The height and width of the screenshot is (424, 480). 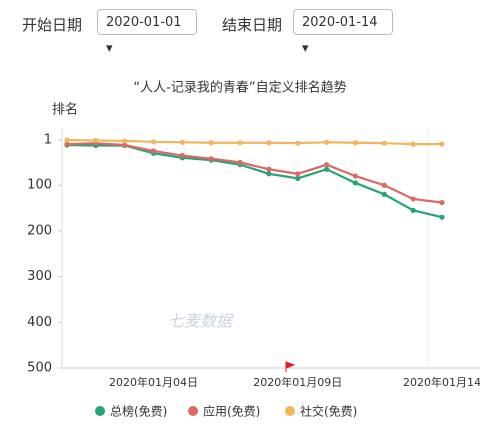 I want to click on y-tick-label: 1, so click(x=48, y=140).